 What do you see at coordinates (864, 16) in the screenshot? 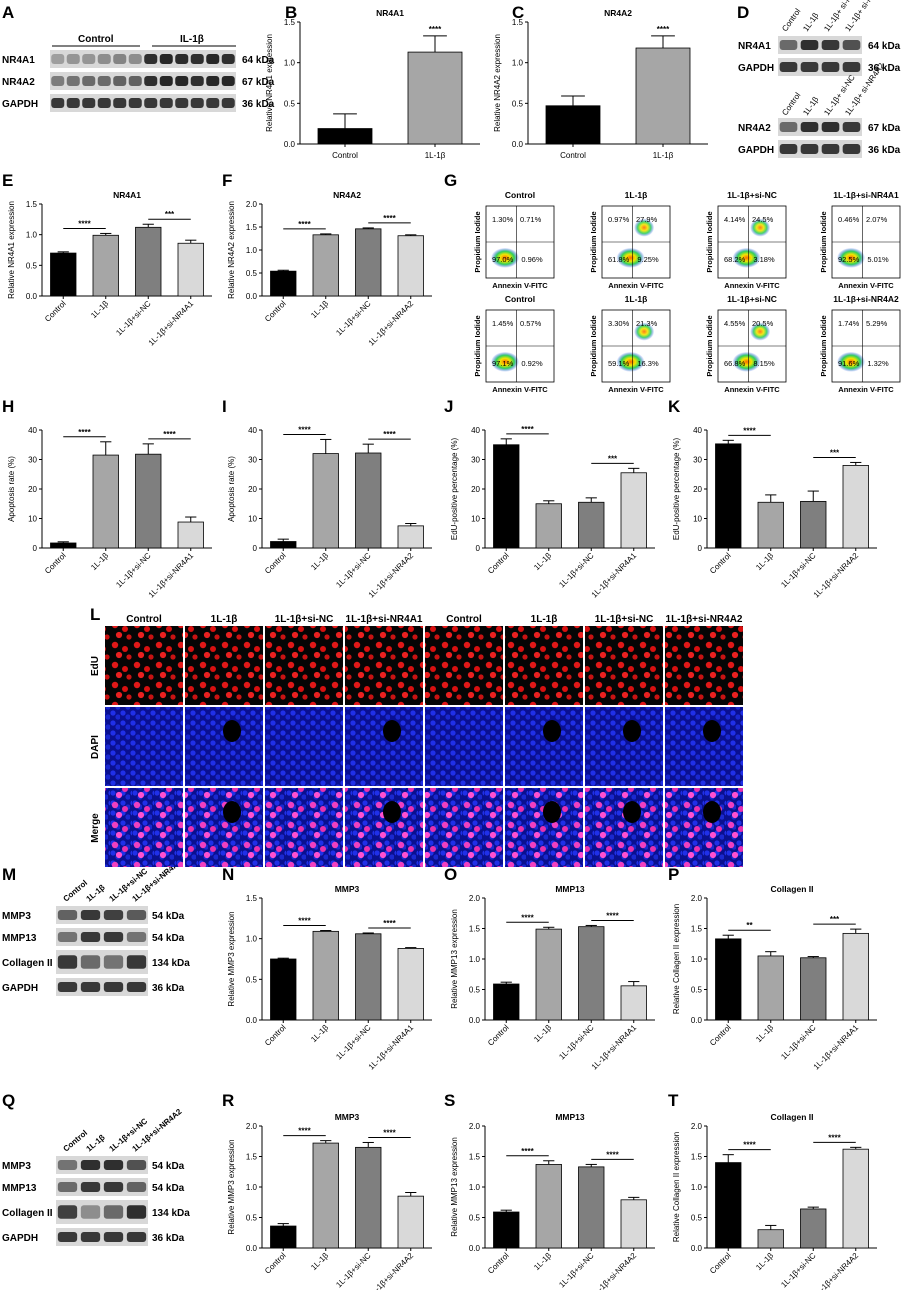
I see `lane-label: 1L-1β+ si-NR4A1` at bounding box center [864, 16].